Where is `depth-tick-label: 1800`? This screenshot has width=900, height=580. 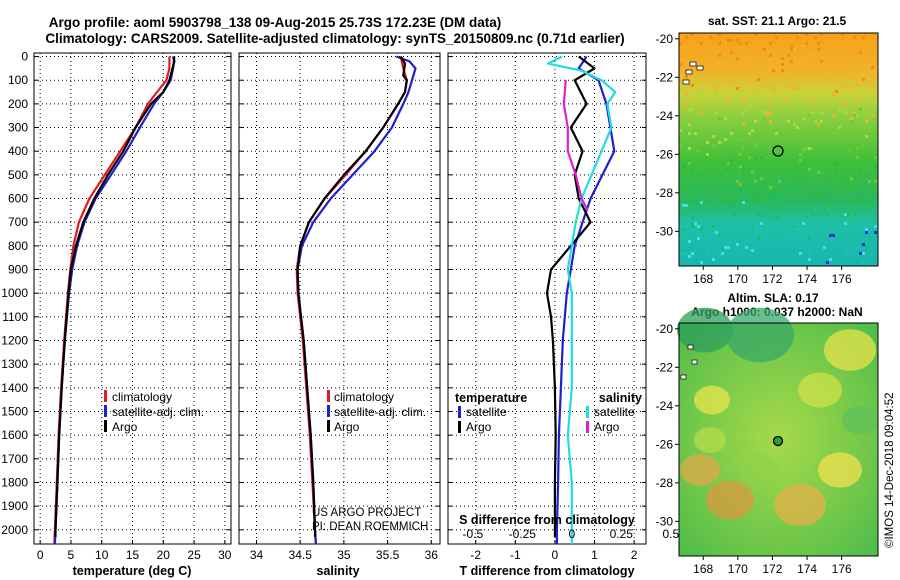 depth-tick-label: 1800 is located at coordinates (14, 483).